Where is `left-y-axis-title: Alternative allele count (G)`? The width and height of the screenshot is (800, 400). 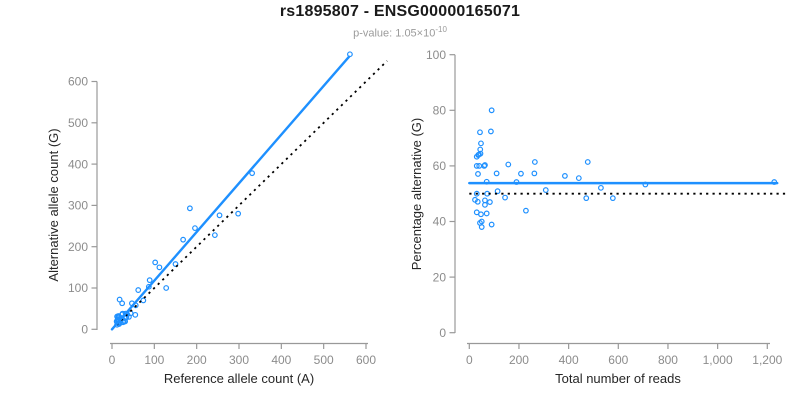 left-y-axis-title: Alternative allele count (G) is located at coordinates (53, 204).